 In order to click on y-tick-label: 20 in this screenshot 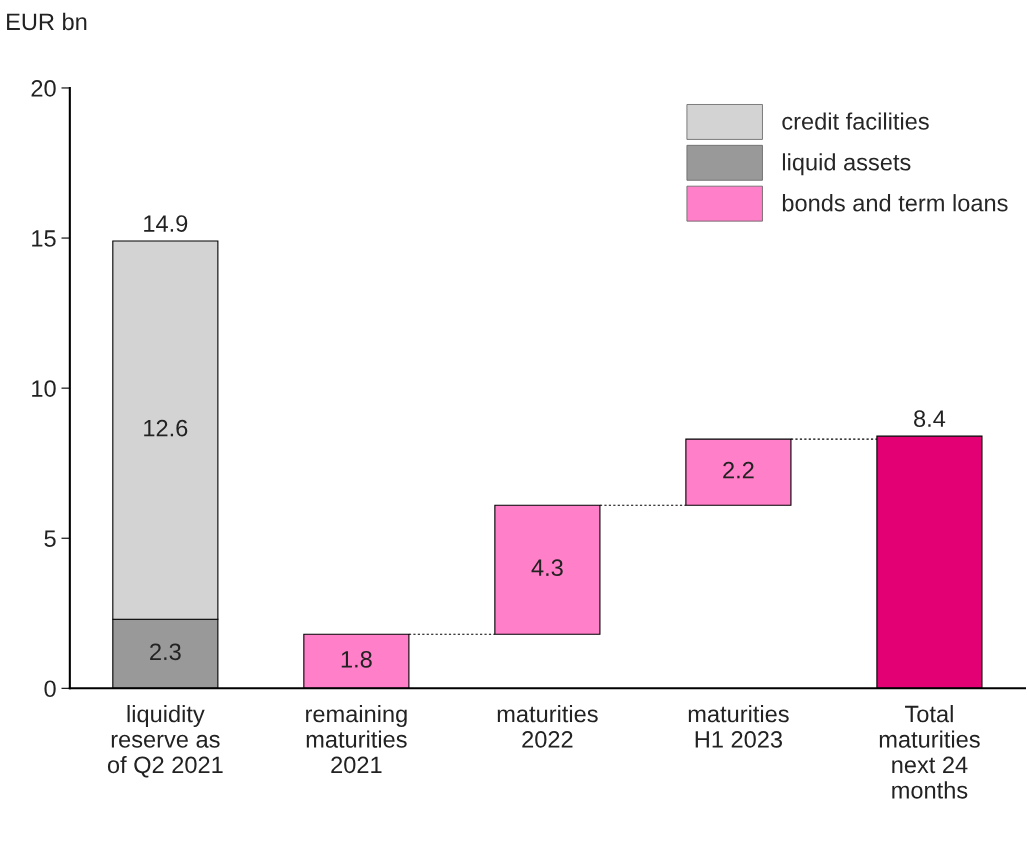, I will do `click(43, 88)`.